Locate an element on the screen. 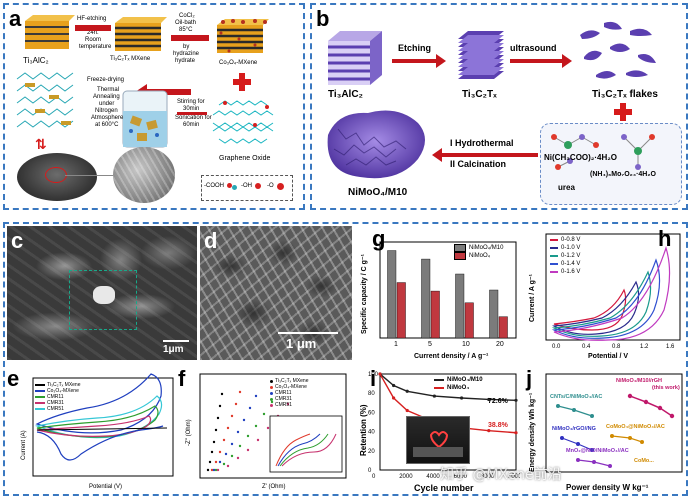 The image size is (692, 498). cooh-icon is located at coordinates (232, 186).